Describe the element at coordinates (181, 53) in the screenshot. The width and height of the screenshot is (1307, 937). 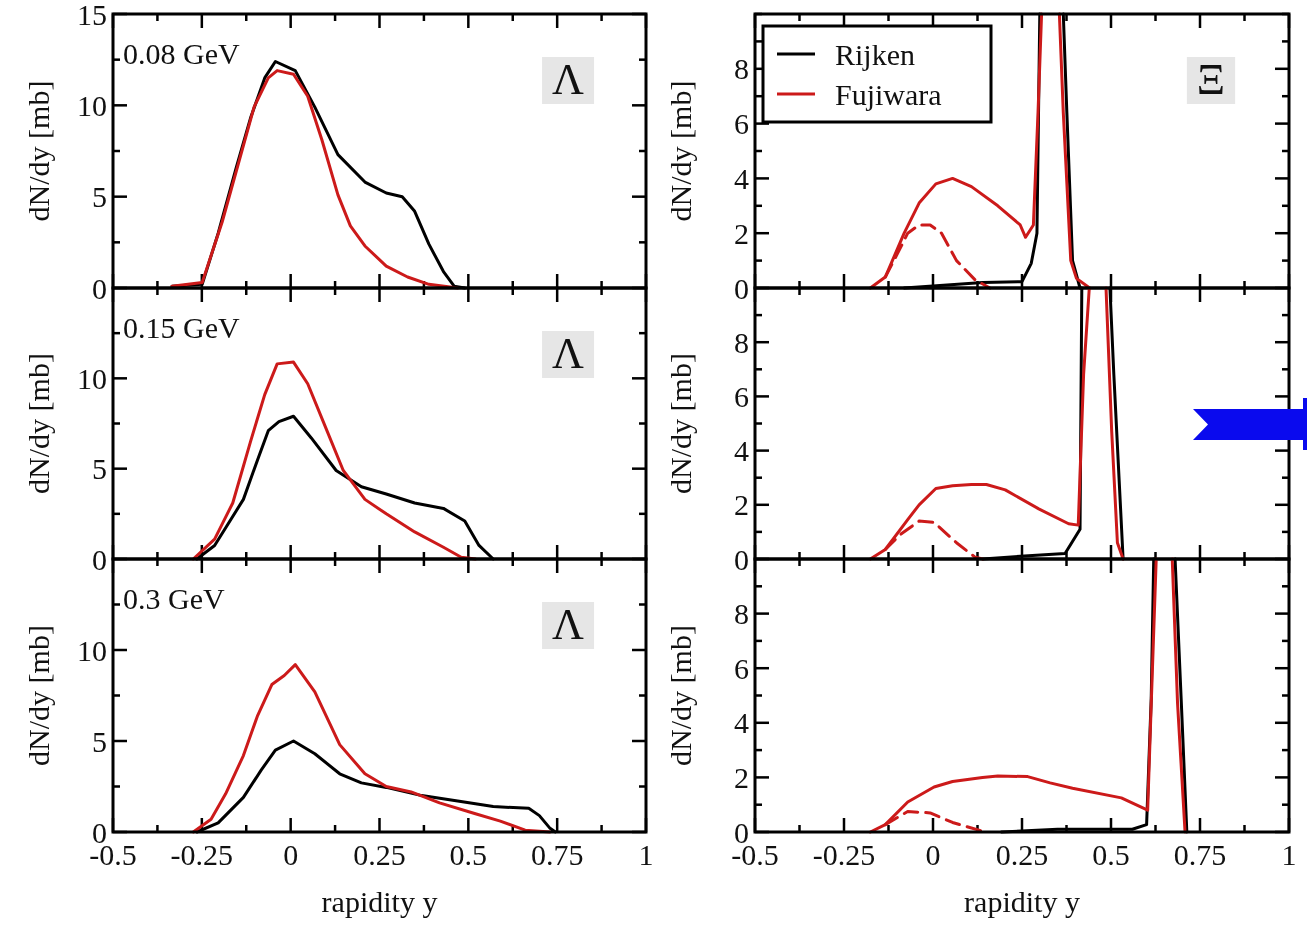
I see `annotation: 0.08 GeV` at that location.